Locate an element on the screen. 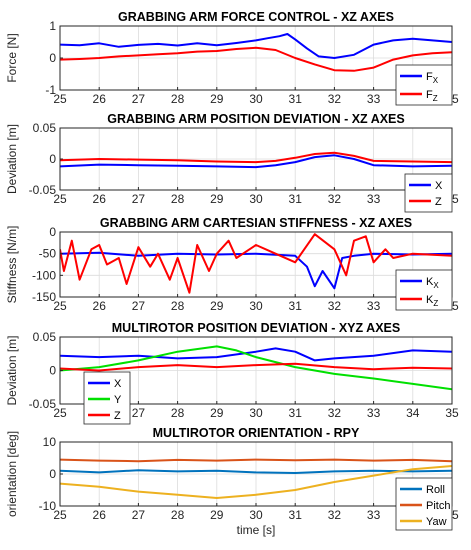  chart-title: MULTIROTOR POSITION DEVIATION - XYZ AXES is located at coordinates (256, 328).